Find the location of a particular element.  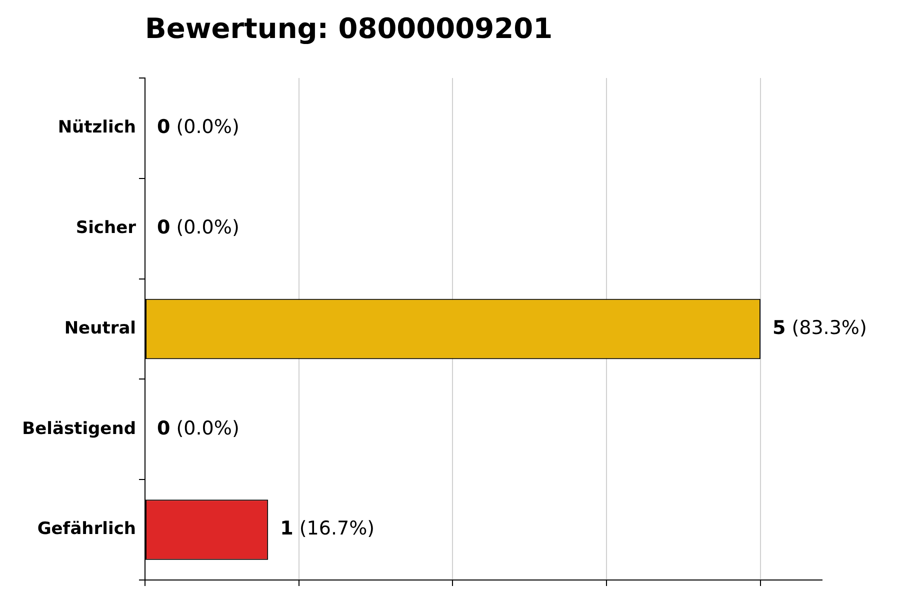

y-tick-label: Nützlich is located at coordinates (97, 128).